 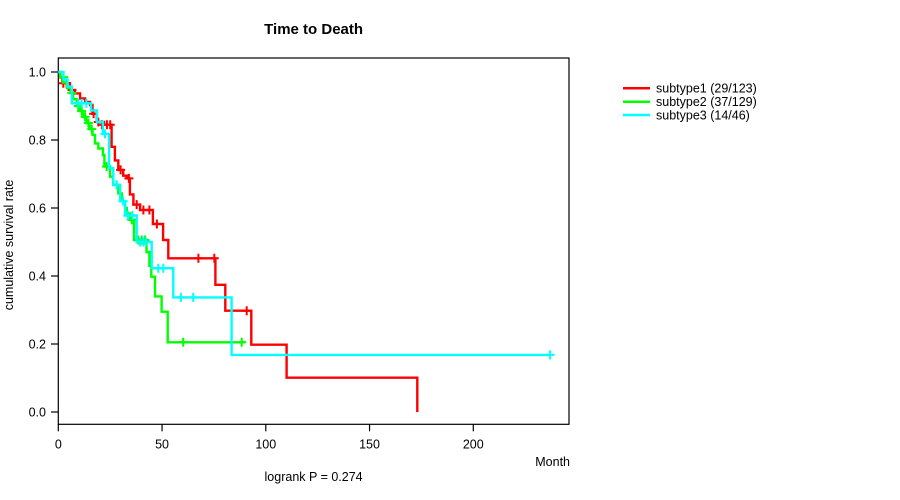 What do you see at coordinates (552, 462) in the screenshot?
I see `x-axis-label: Month` at bounding box center [552, 462].